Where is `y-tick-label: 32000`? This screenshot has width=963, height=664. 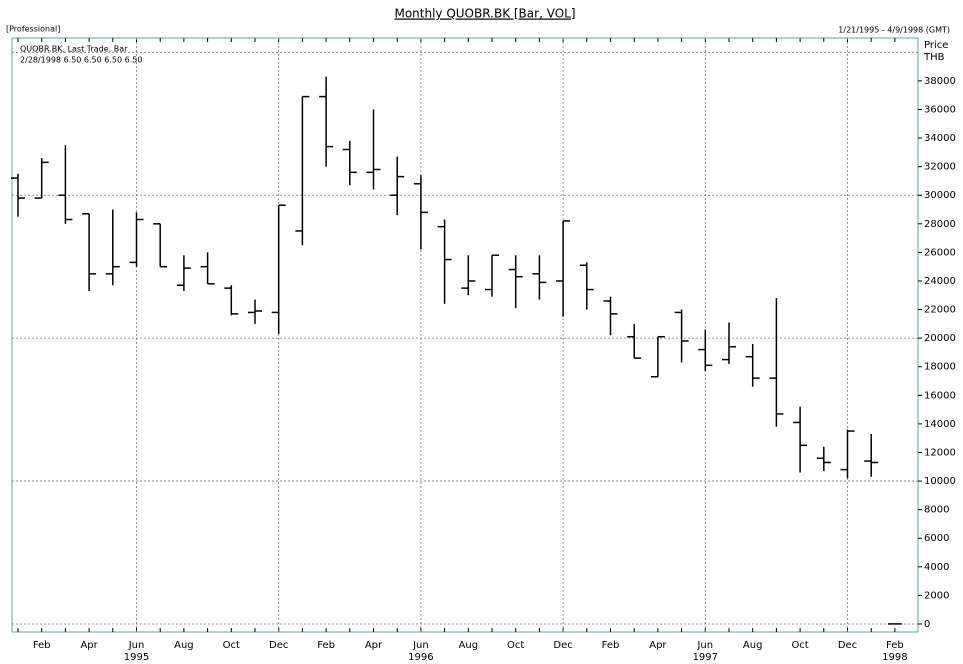 y-tick-label: 32000 is located at coordinates (940, 167).